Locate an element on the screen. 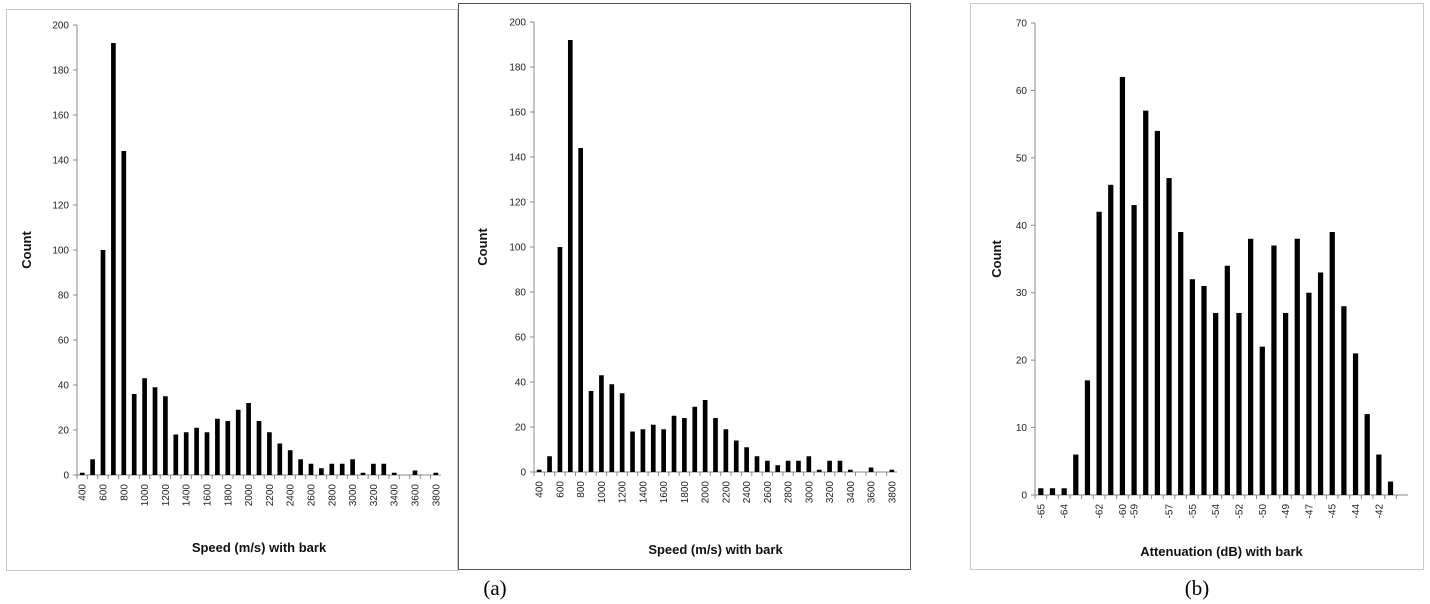 This screenshot has height=604, width=1430. y-tick-label: 140 is located at coordinates (517, 158).